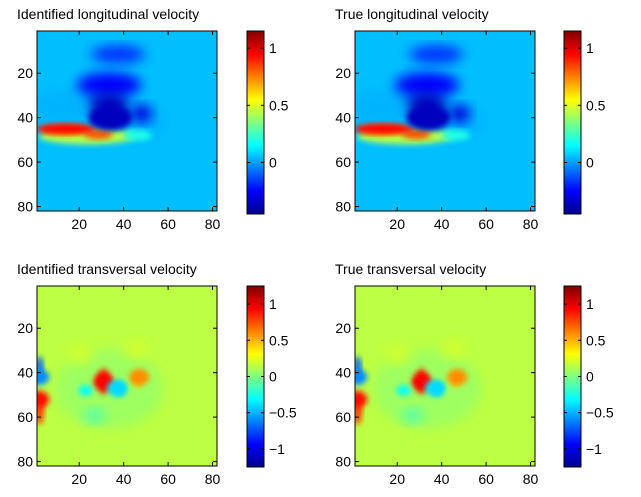 The height and width of the screenshot is (497, 641). I want to click on chart-title: Identified transversal velocity, so click(107, 269).